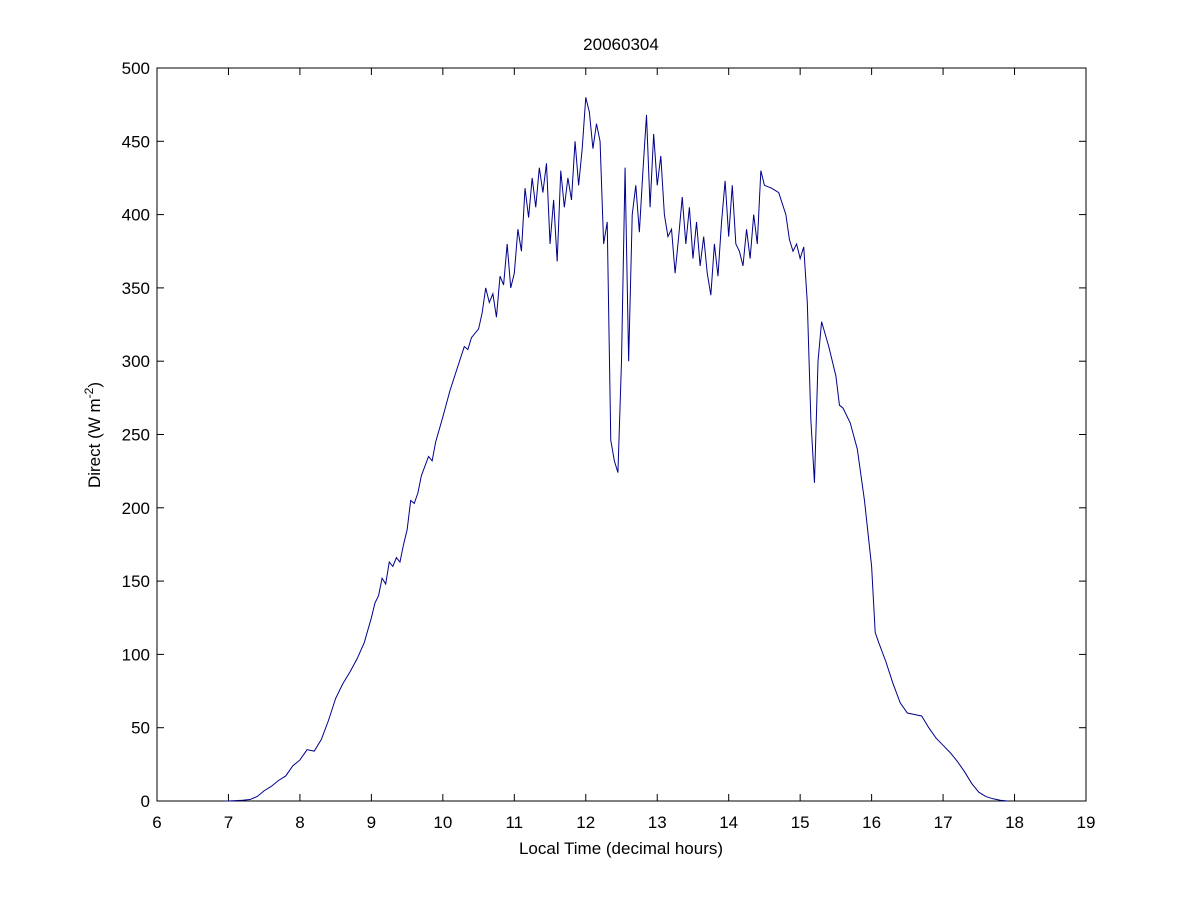  Describe the element at coordinates (140, 728) in the screenshot. I see `y-tick-label: 50` at that location.